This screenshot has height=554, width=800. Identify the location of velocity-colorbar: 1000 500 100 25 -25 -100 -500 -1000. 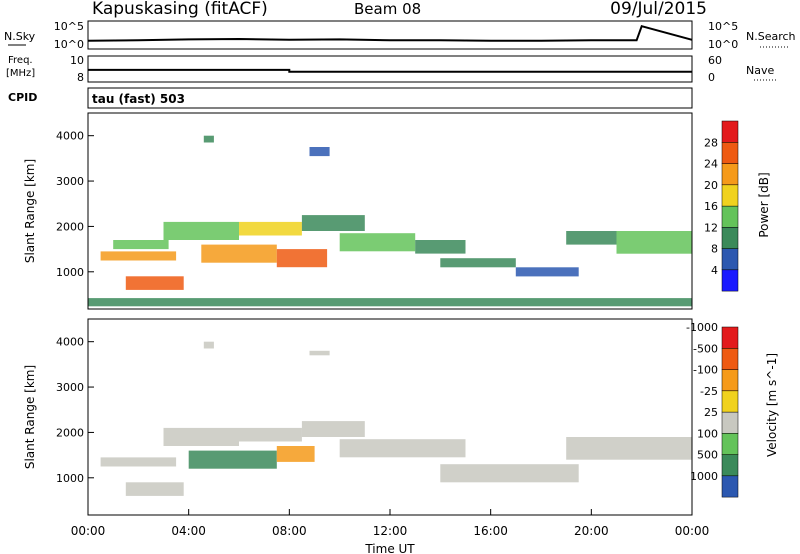
(712, 409).